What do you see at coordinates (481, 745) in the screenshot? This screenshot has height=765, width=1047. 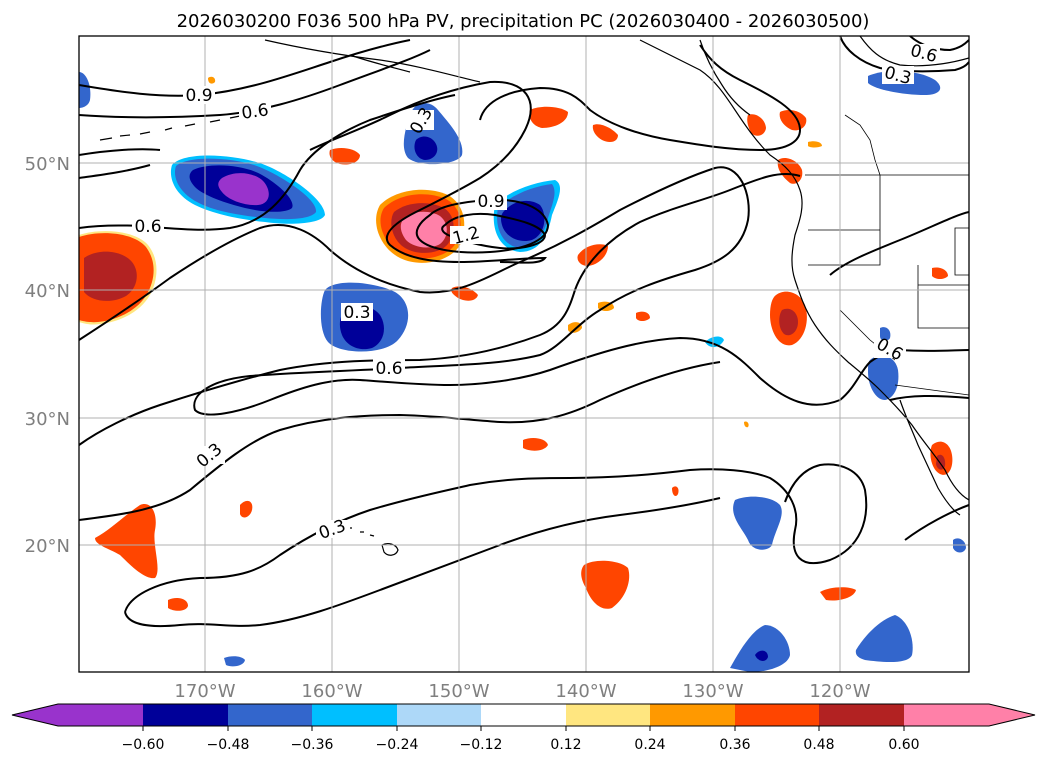 I see `colorbar-label: −0.12` at bounding box center [481, 745].